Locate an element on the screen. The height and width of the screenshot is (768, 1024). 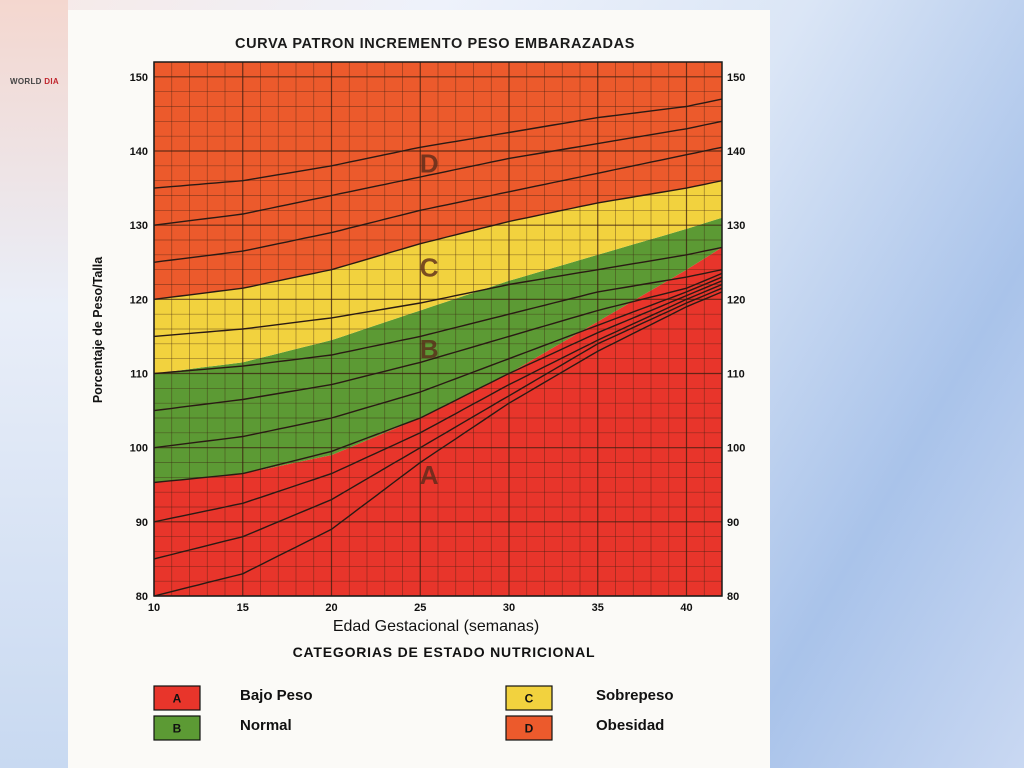
y-tick-label-left: 100 is located at coordinates (139, 449).